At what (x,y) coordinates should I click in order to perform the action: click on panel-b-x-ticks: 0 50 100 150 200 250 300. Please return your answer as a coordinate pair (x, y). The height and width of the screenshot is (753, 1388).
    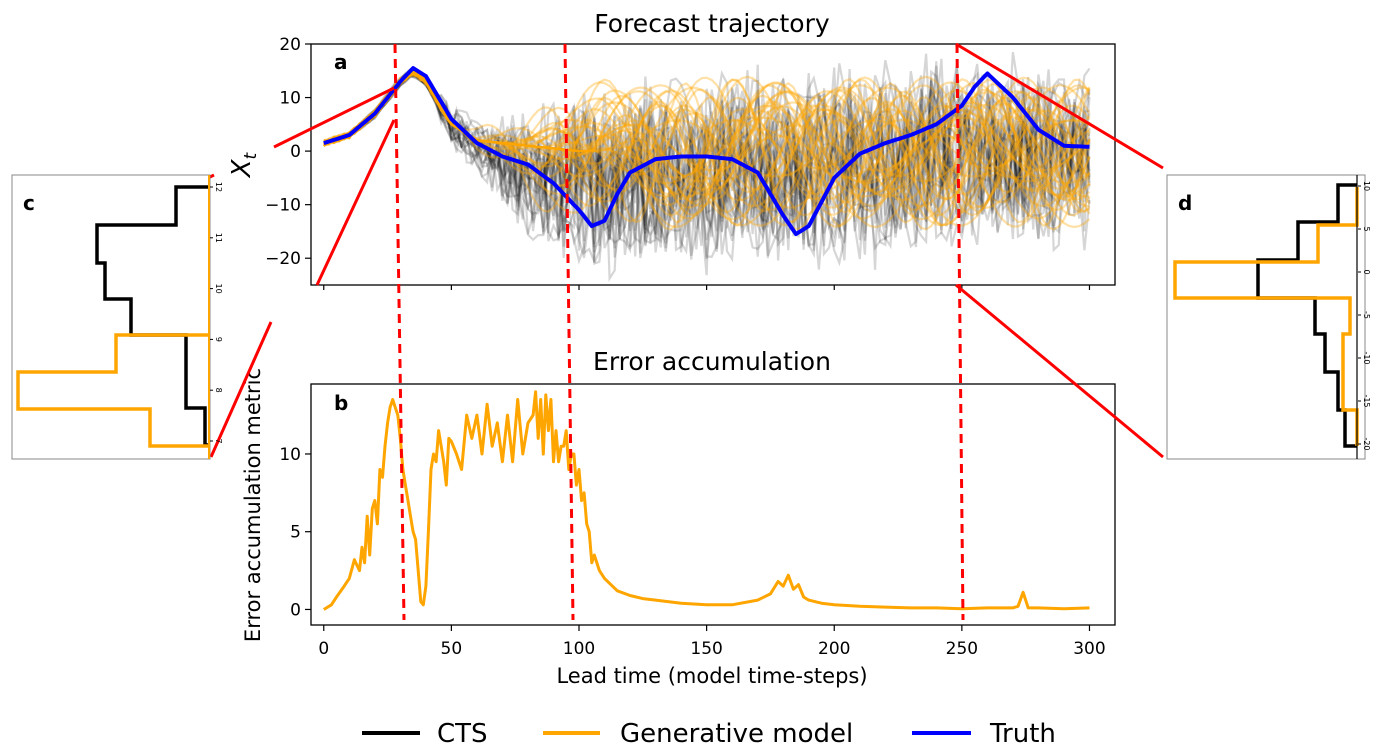
    Looking at the image, I should click on (712, 642).